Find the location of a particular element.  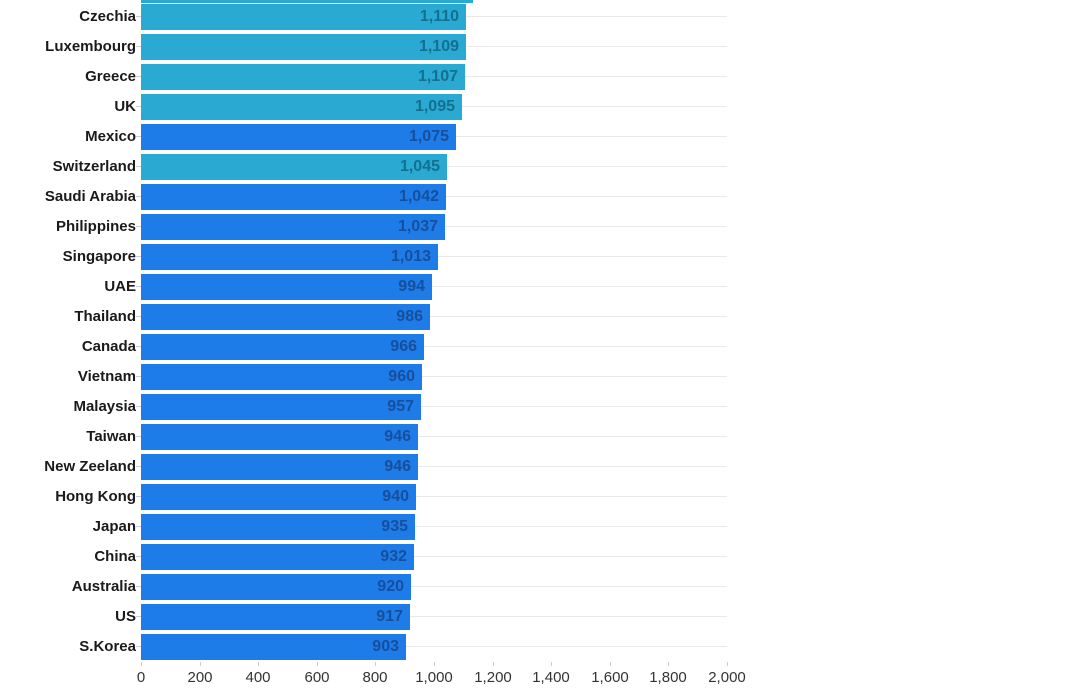

bar: 917 is located at coordinates (275, 617).